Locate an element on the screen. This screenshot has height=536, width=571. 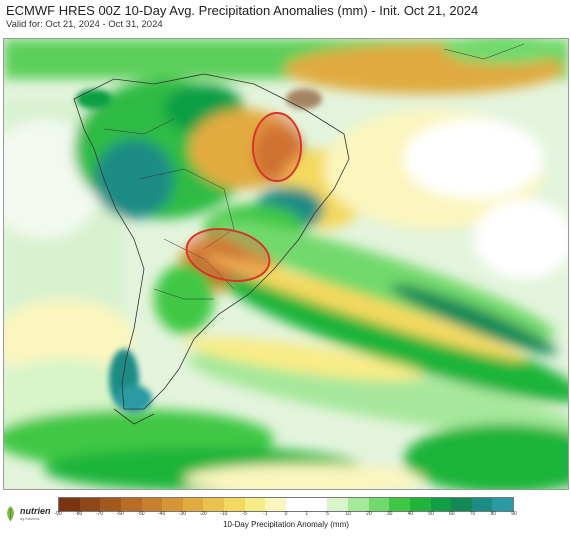
colorbar-tick-label: 0 is located at coordinates (286, 514).